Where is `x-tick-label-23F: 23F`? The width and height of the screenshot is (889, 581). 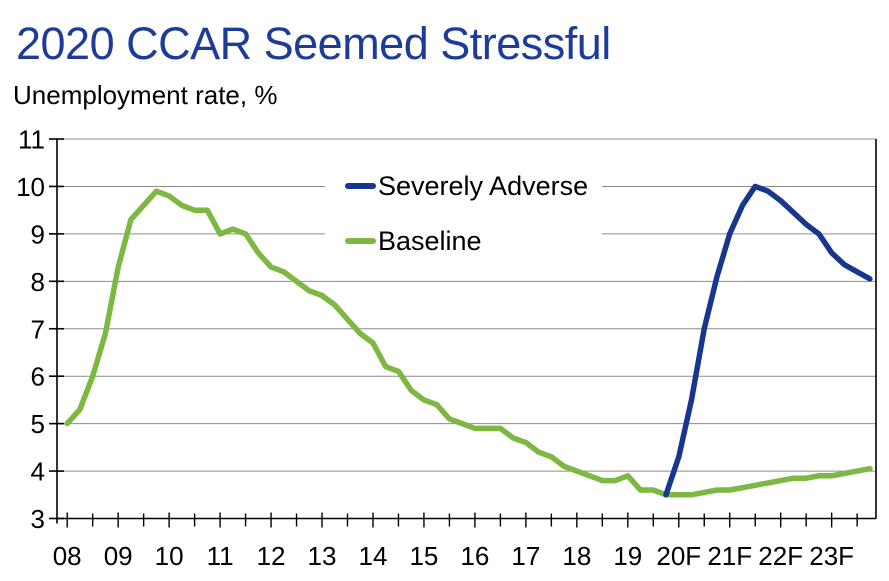
x-tick-label-23F: 23F is located at coordinates (831, 556).